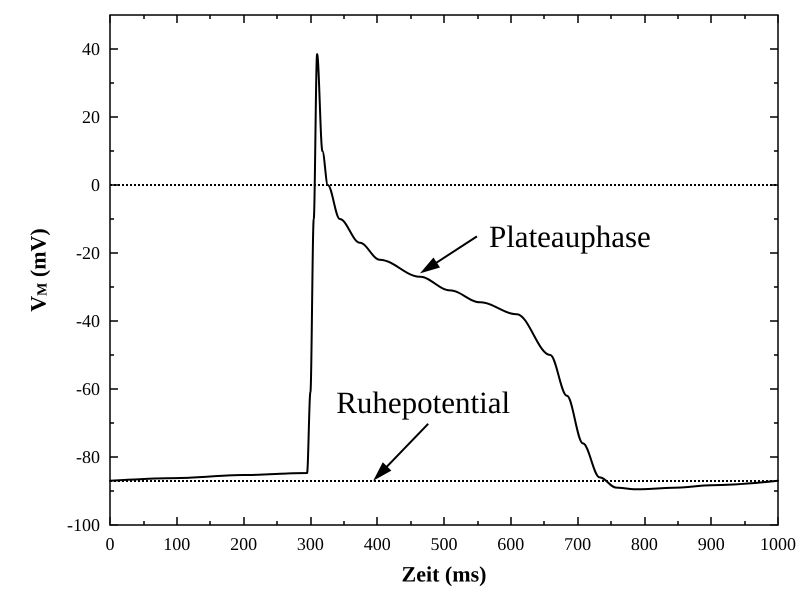  What do you see at coordinates (569, 236) in the screenshot?
I see `annotation: Plateauphase` at bounding box center [569, 236].